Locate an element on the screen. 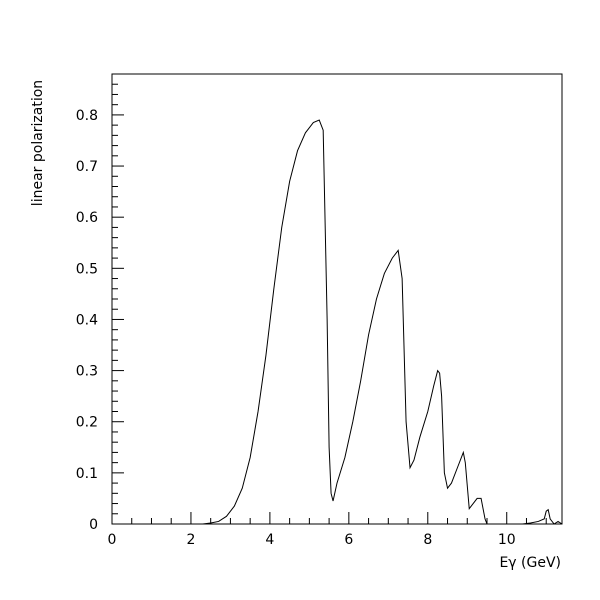 This screenshot has height=600, width=600. y-tick-label: 0.4 is located at coordinates (87, 320).